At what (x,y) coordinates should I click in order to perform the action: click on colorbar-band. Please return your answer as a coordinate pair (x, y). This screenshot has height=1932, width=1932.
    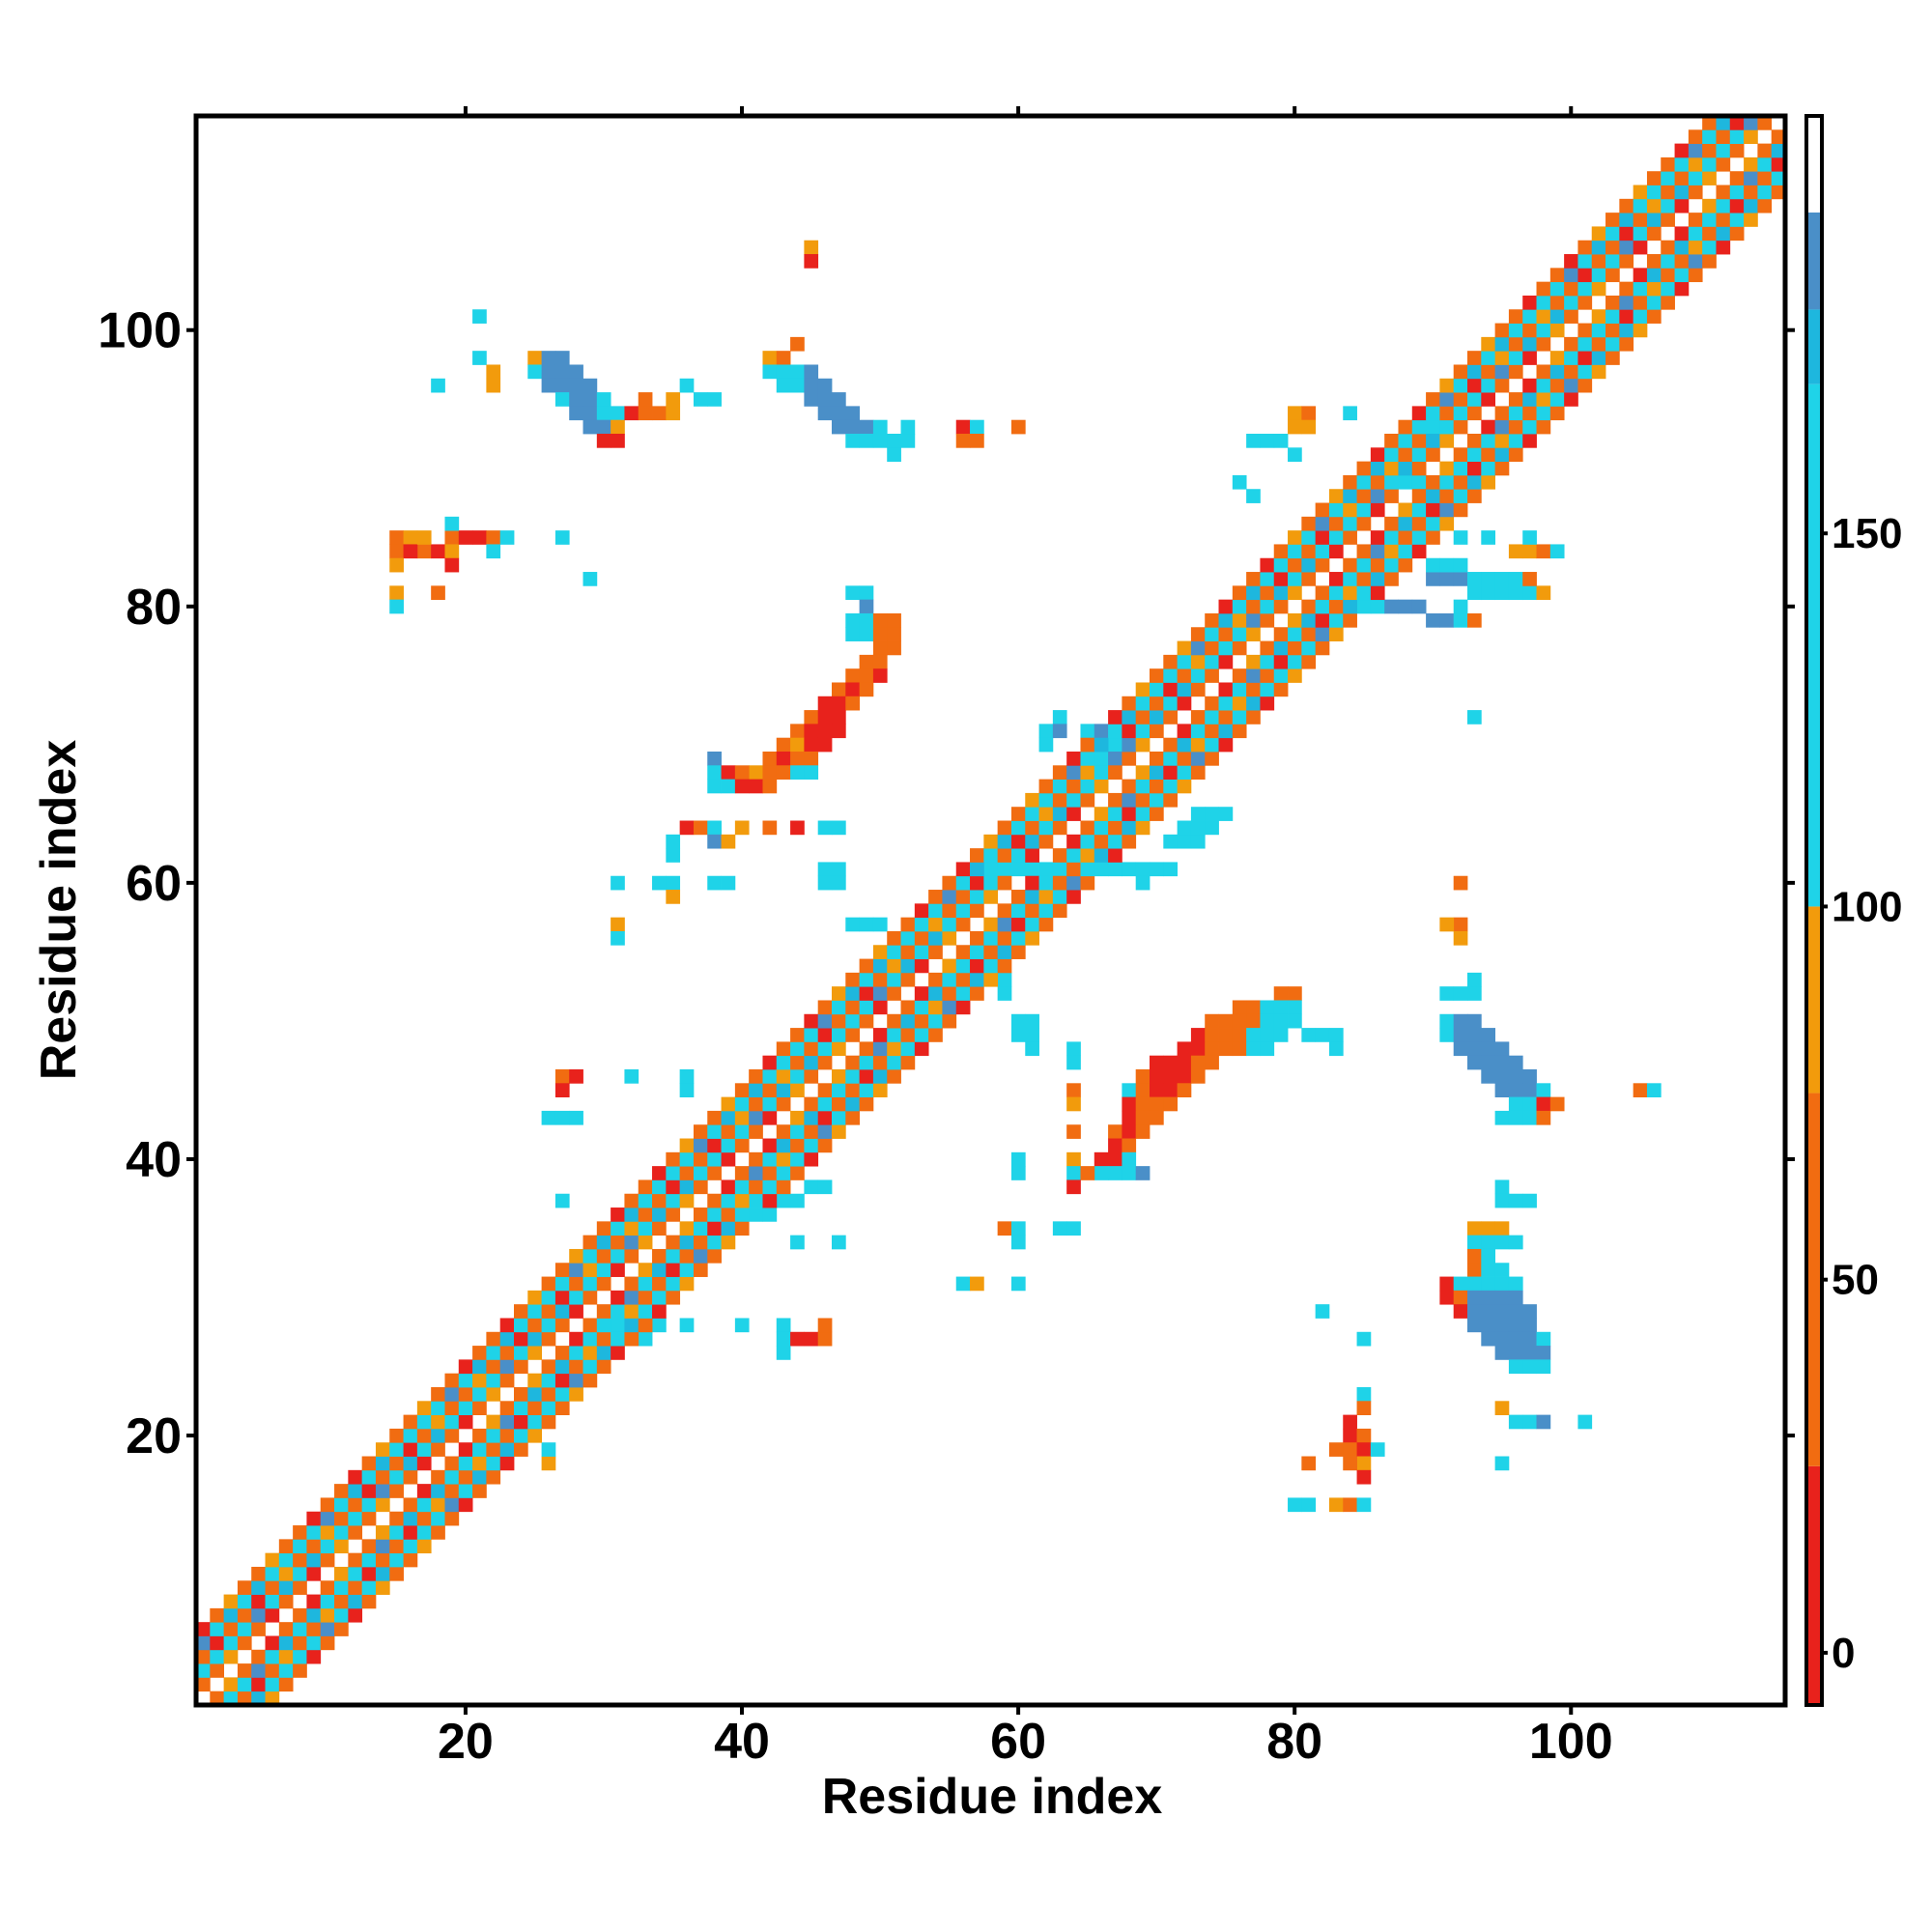
    Looking at the image, I should click on (1814, 346).